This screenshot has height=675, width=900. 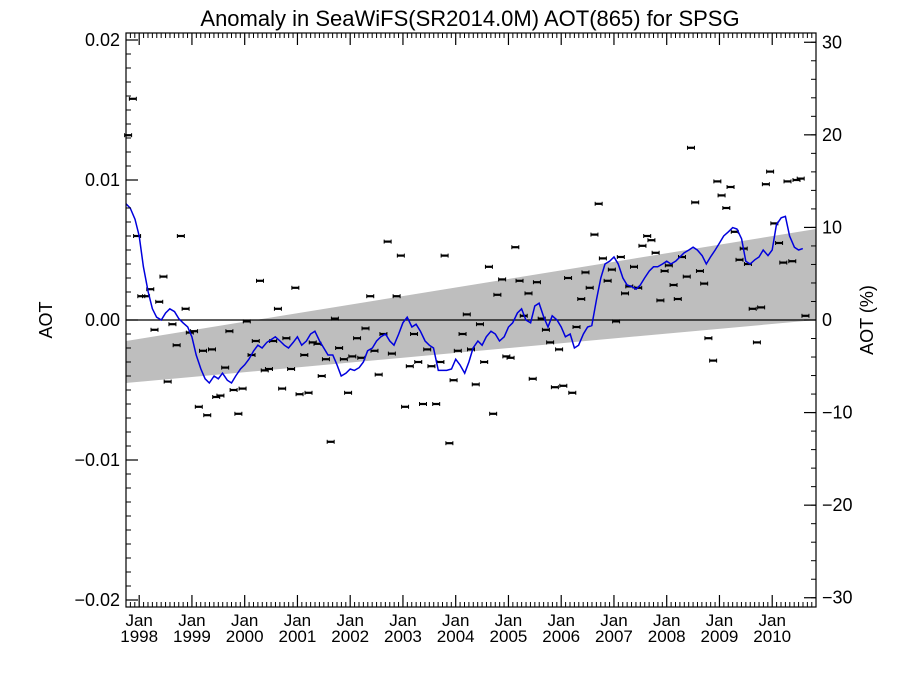 What do you see at coordinates (561, 636) in the screenshot?
I see `x-tick-label-year: 2006` at bounding box center [561, 636].